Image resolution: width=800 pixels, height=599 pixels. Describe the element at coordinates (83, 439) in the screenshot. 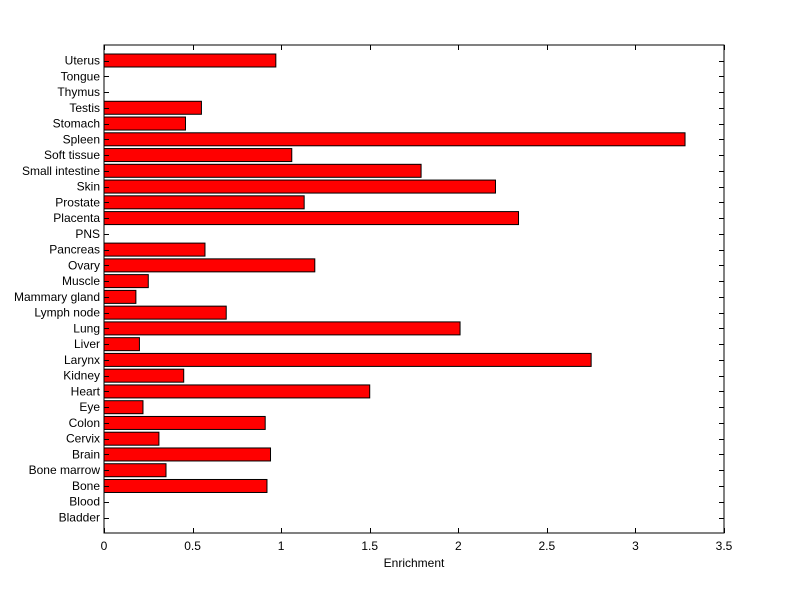

I see `y-tick-label: Cervix` at that location.